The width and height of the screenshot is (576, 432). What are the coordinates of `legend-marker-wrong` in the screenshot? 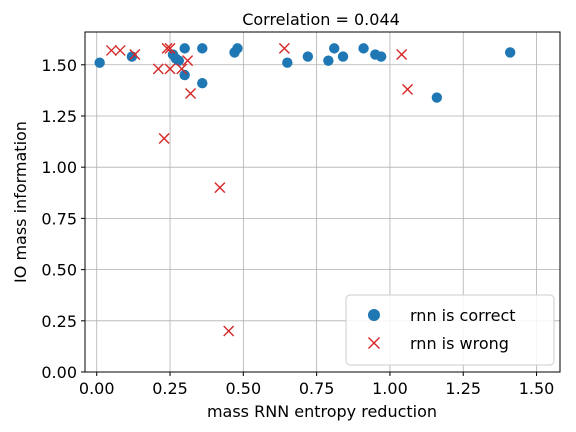 It's located at (374, 343).